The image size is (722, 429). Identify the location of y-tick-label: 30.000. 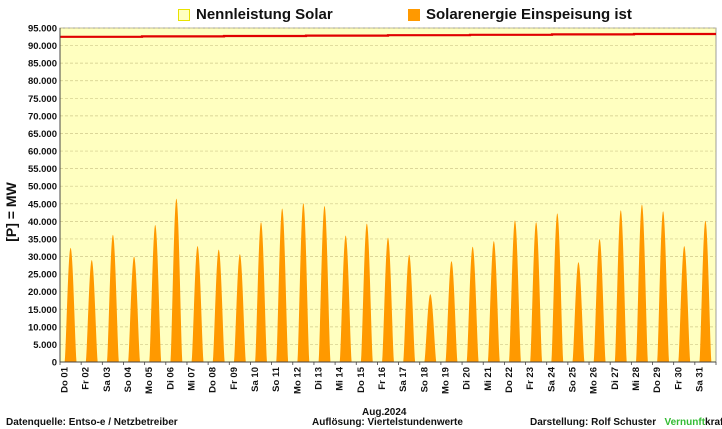
(42, 257).